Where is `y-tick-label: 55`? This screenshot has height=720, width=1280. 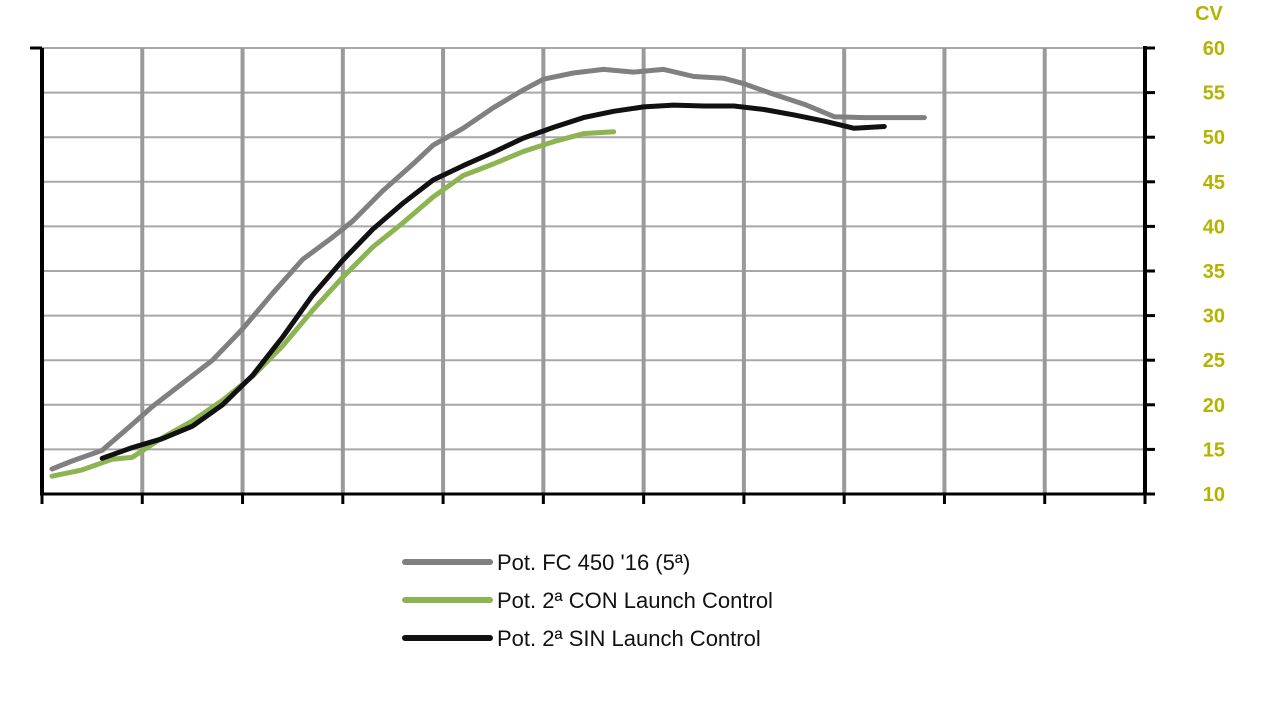 y-tick-label: 55 is located at coordinates (1214, 94).